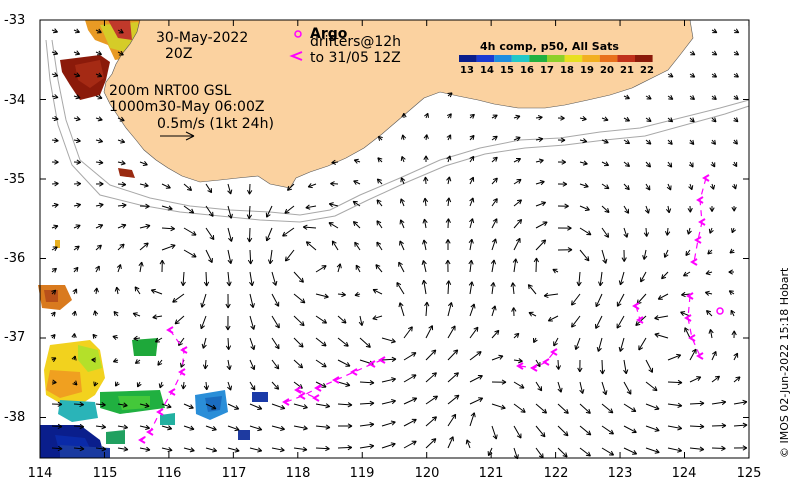 The height and width of the screenshot is (496, 791). What do you see at coordinates (467, 70) in the screenshot?
I see `colorbar-tick: 13` at bounding box center [467, 70].